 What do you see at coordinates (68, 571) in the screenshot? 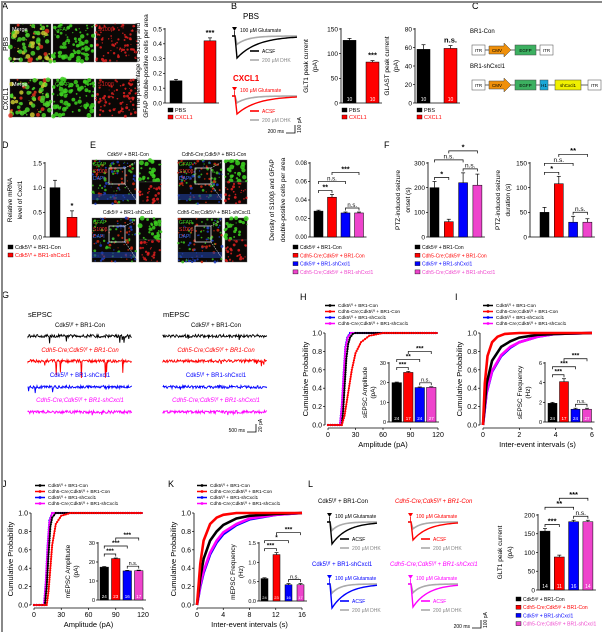
I see `y-axis-label: mEPSC Amplitude` at bounding box center [68, 571].